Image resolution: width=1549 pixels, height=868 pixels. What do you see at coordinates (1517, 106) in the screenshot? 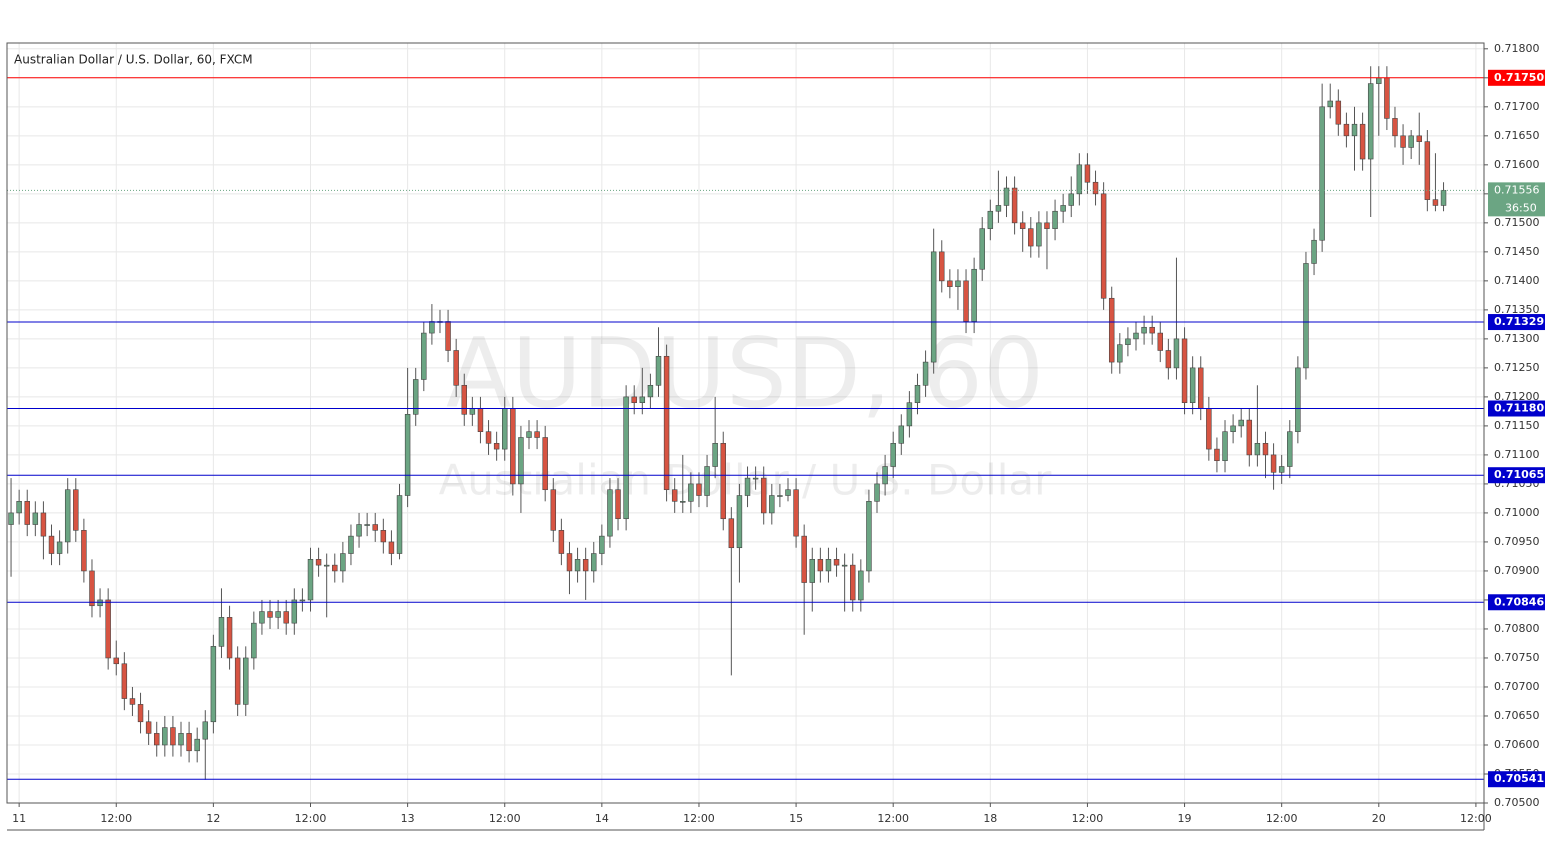
I see `y-tick-label: 0.71700` at bounding box center [1517, 106].